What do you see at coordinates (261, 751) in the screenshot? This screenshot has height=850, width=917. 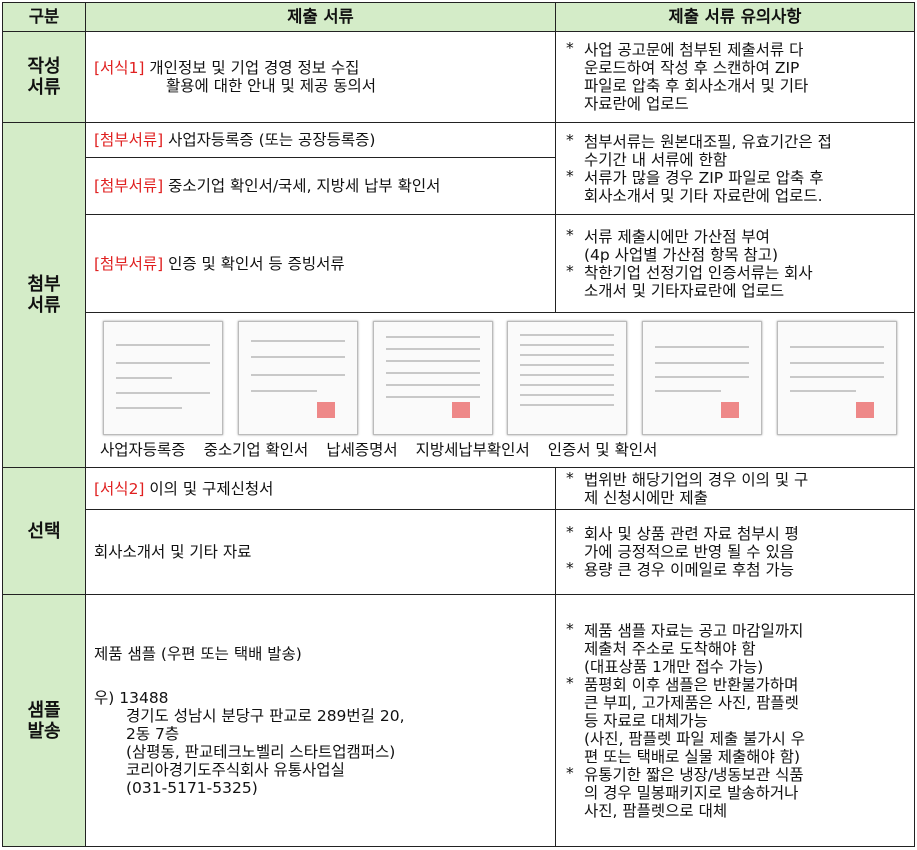 I see `doc-text: (삼평동, 판교테크노벨리 스타트업캠퍼스)` at bounding box center [261, 751].